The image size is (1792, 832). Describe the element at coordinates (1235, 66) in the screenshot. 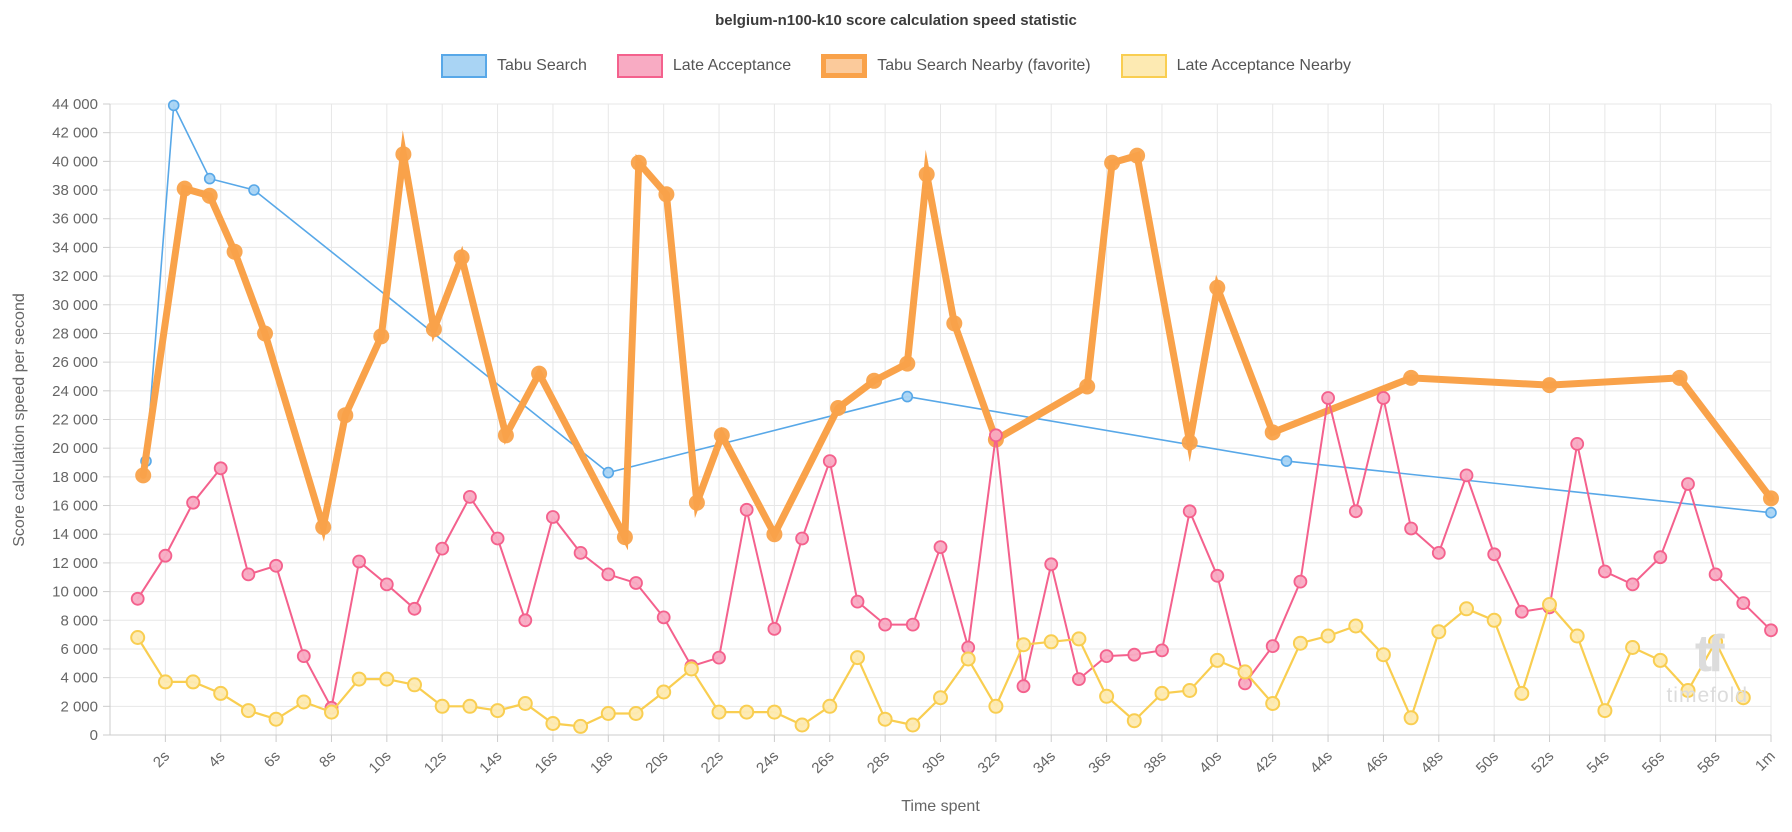

I see `legend-item-late-acceptance-nearby: Late Acceptance Nearby` at that location.